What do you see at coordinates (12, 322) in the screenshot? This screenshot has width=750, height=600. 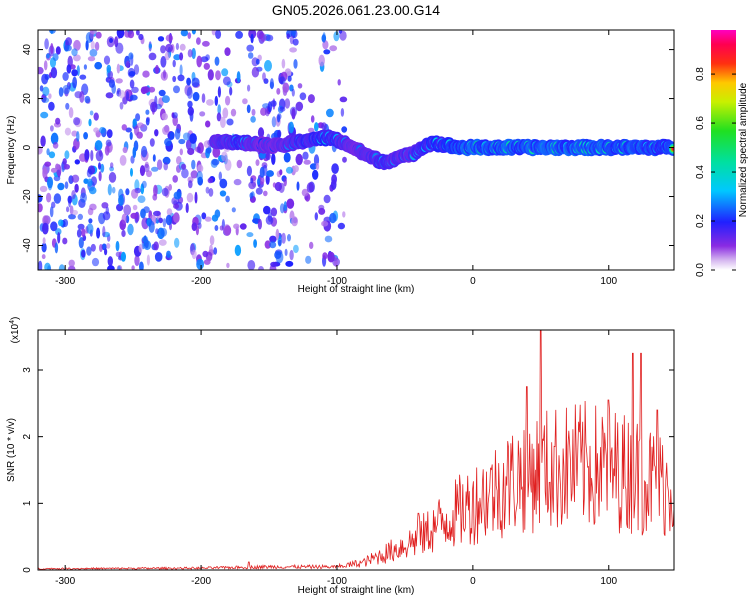 I see `snr-scale-exponent: 4` at bounding box center [12, 322].